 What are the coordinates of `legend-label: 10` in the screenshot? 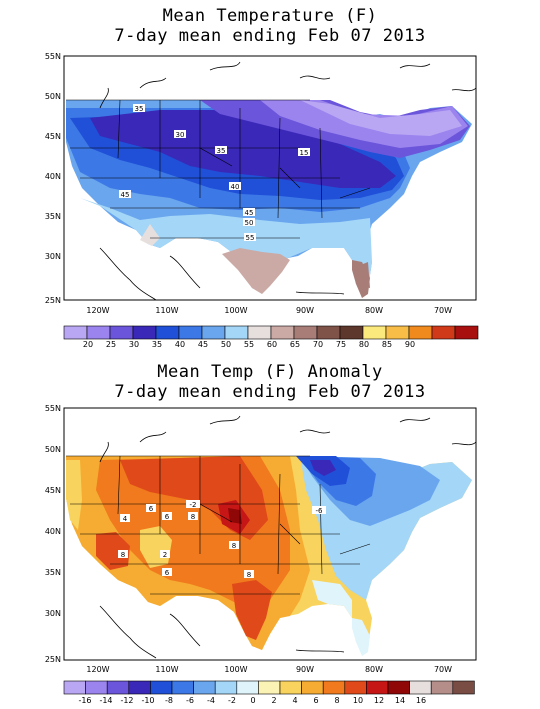 It's located at (358, 700).